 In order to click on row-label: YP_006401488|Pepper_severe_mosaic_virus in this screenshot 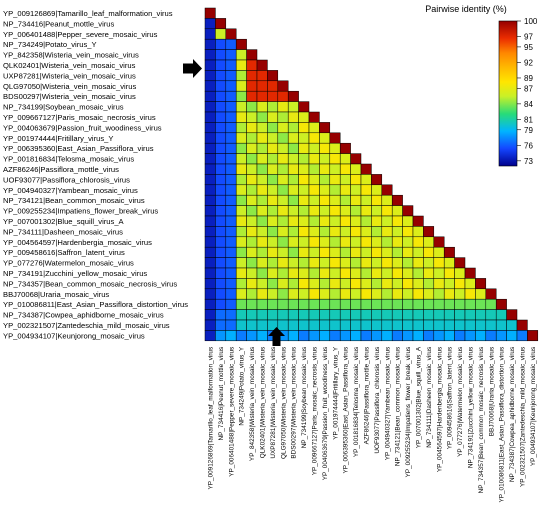, I will do `click(80, 34)`.